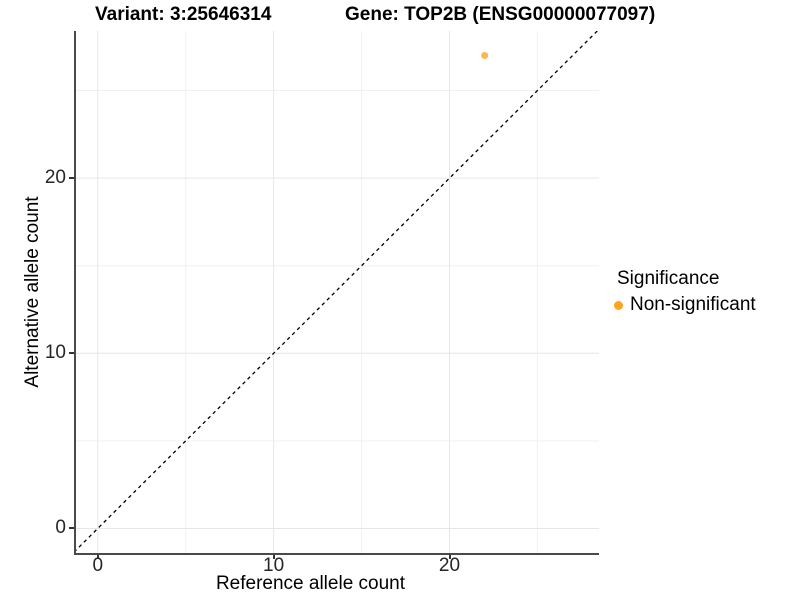  I want to click on y-axis-line, so click(75, 293).